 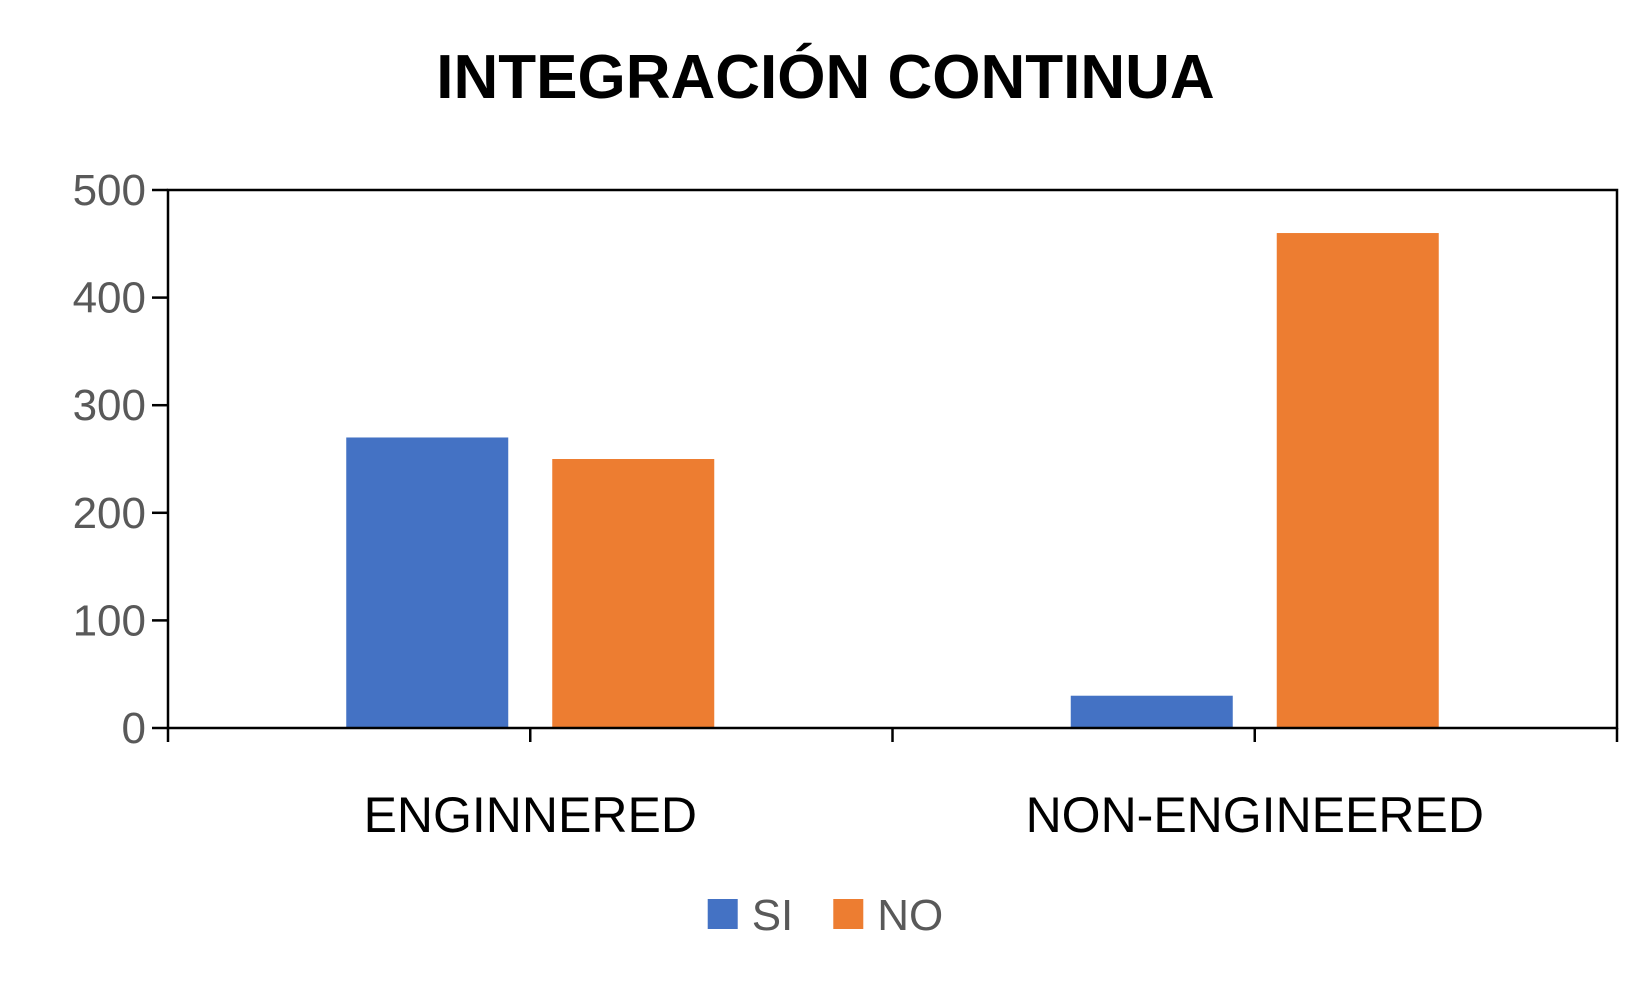 What do you see at coordinates (1255, 815) in the screenshot?
I see `x-category-label: NON-ENGINEERED` at bounding box center [1255, 815].